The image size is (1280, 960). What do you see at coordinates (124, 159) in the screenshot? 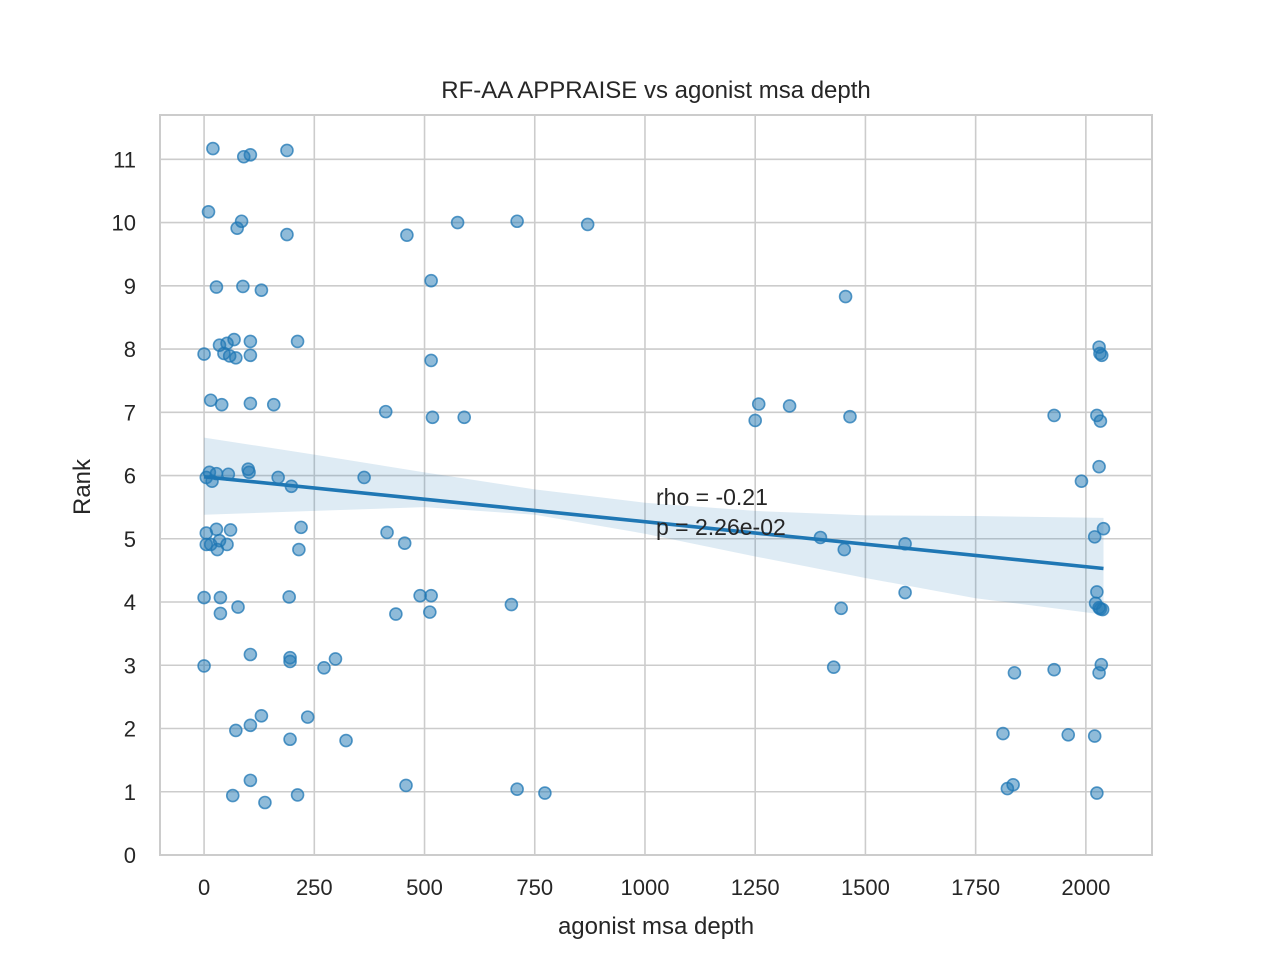
I see `y-tick-label: 11` at bounding box center [124, 159].